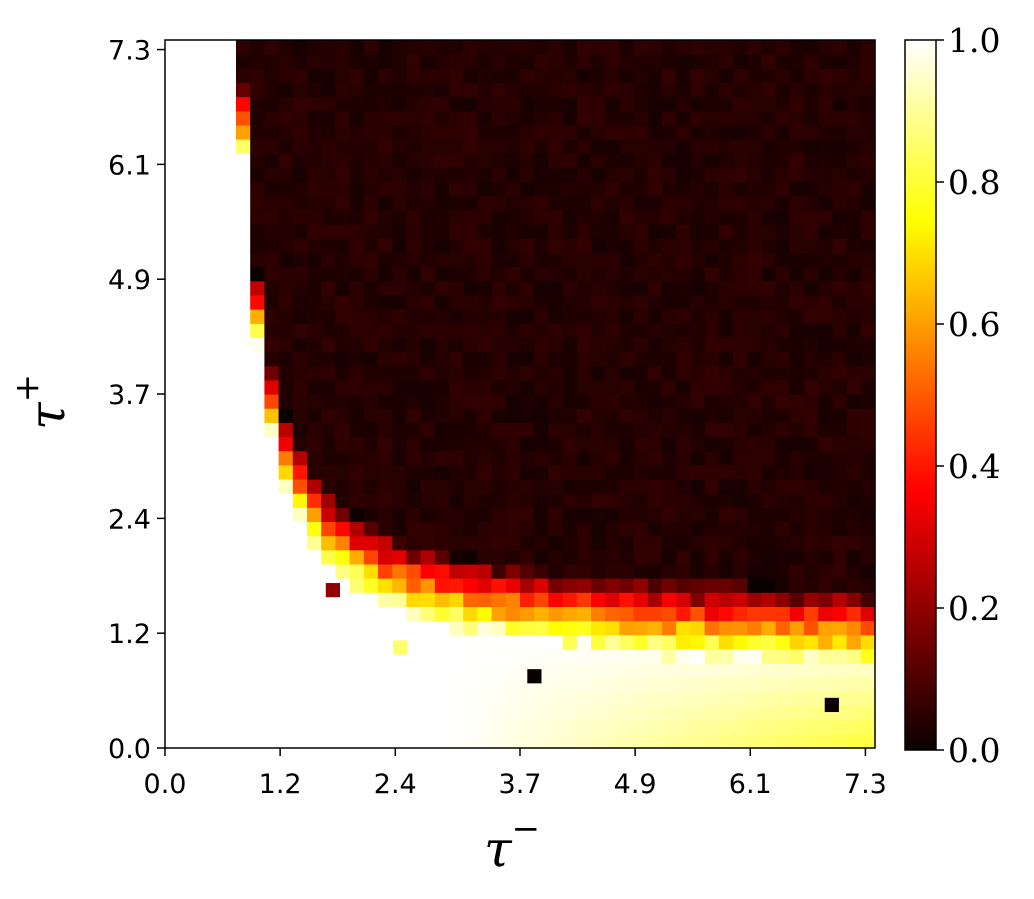  I want to click on heatmap-anomaly-cell, so click(400, 647).